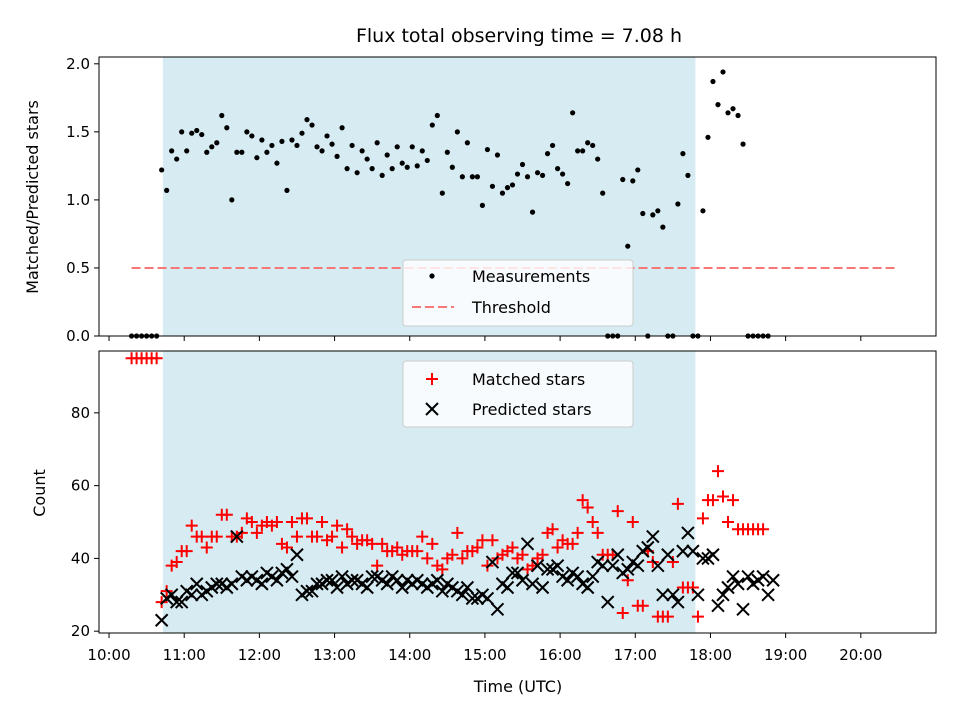 The height and width of the screenshot is (720, 960). I want to click on bottom-legend-entry-0: Matched stars, so click(528, 379).